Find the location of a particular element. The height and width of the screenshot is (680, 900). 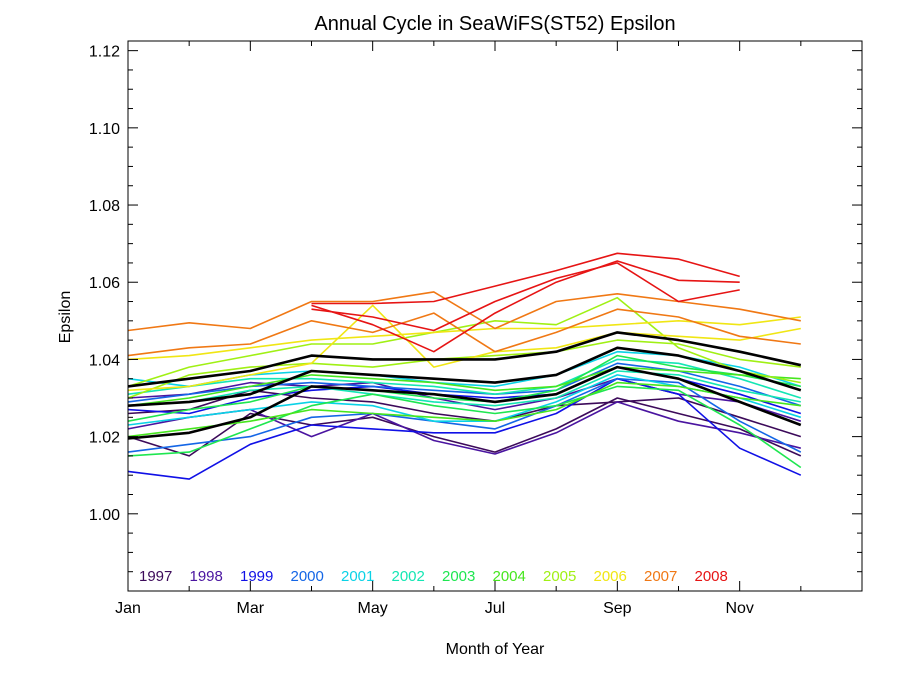

y-tick-label-6: 1.12 is located at coordinates (104, 52).